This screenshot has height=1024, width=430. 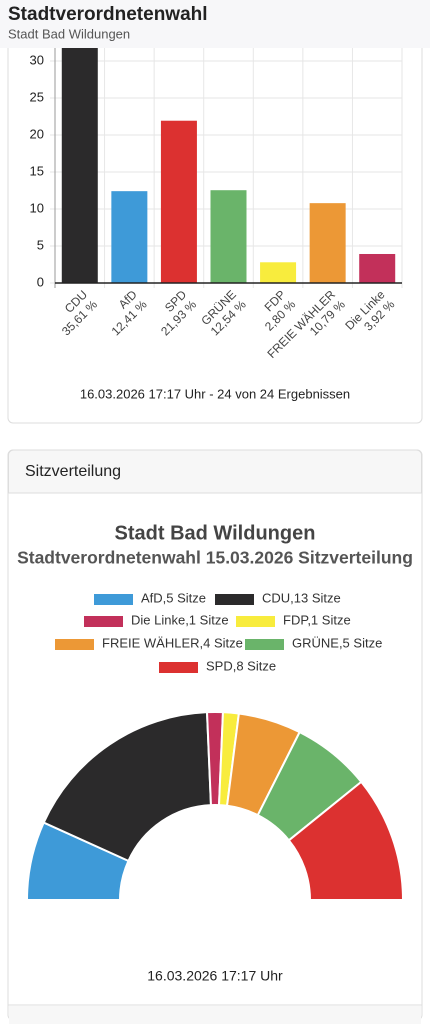 I want to click on y-tick-label: 10, so click(x=37, y=207).